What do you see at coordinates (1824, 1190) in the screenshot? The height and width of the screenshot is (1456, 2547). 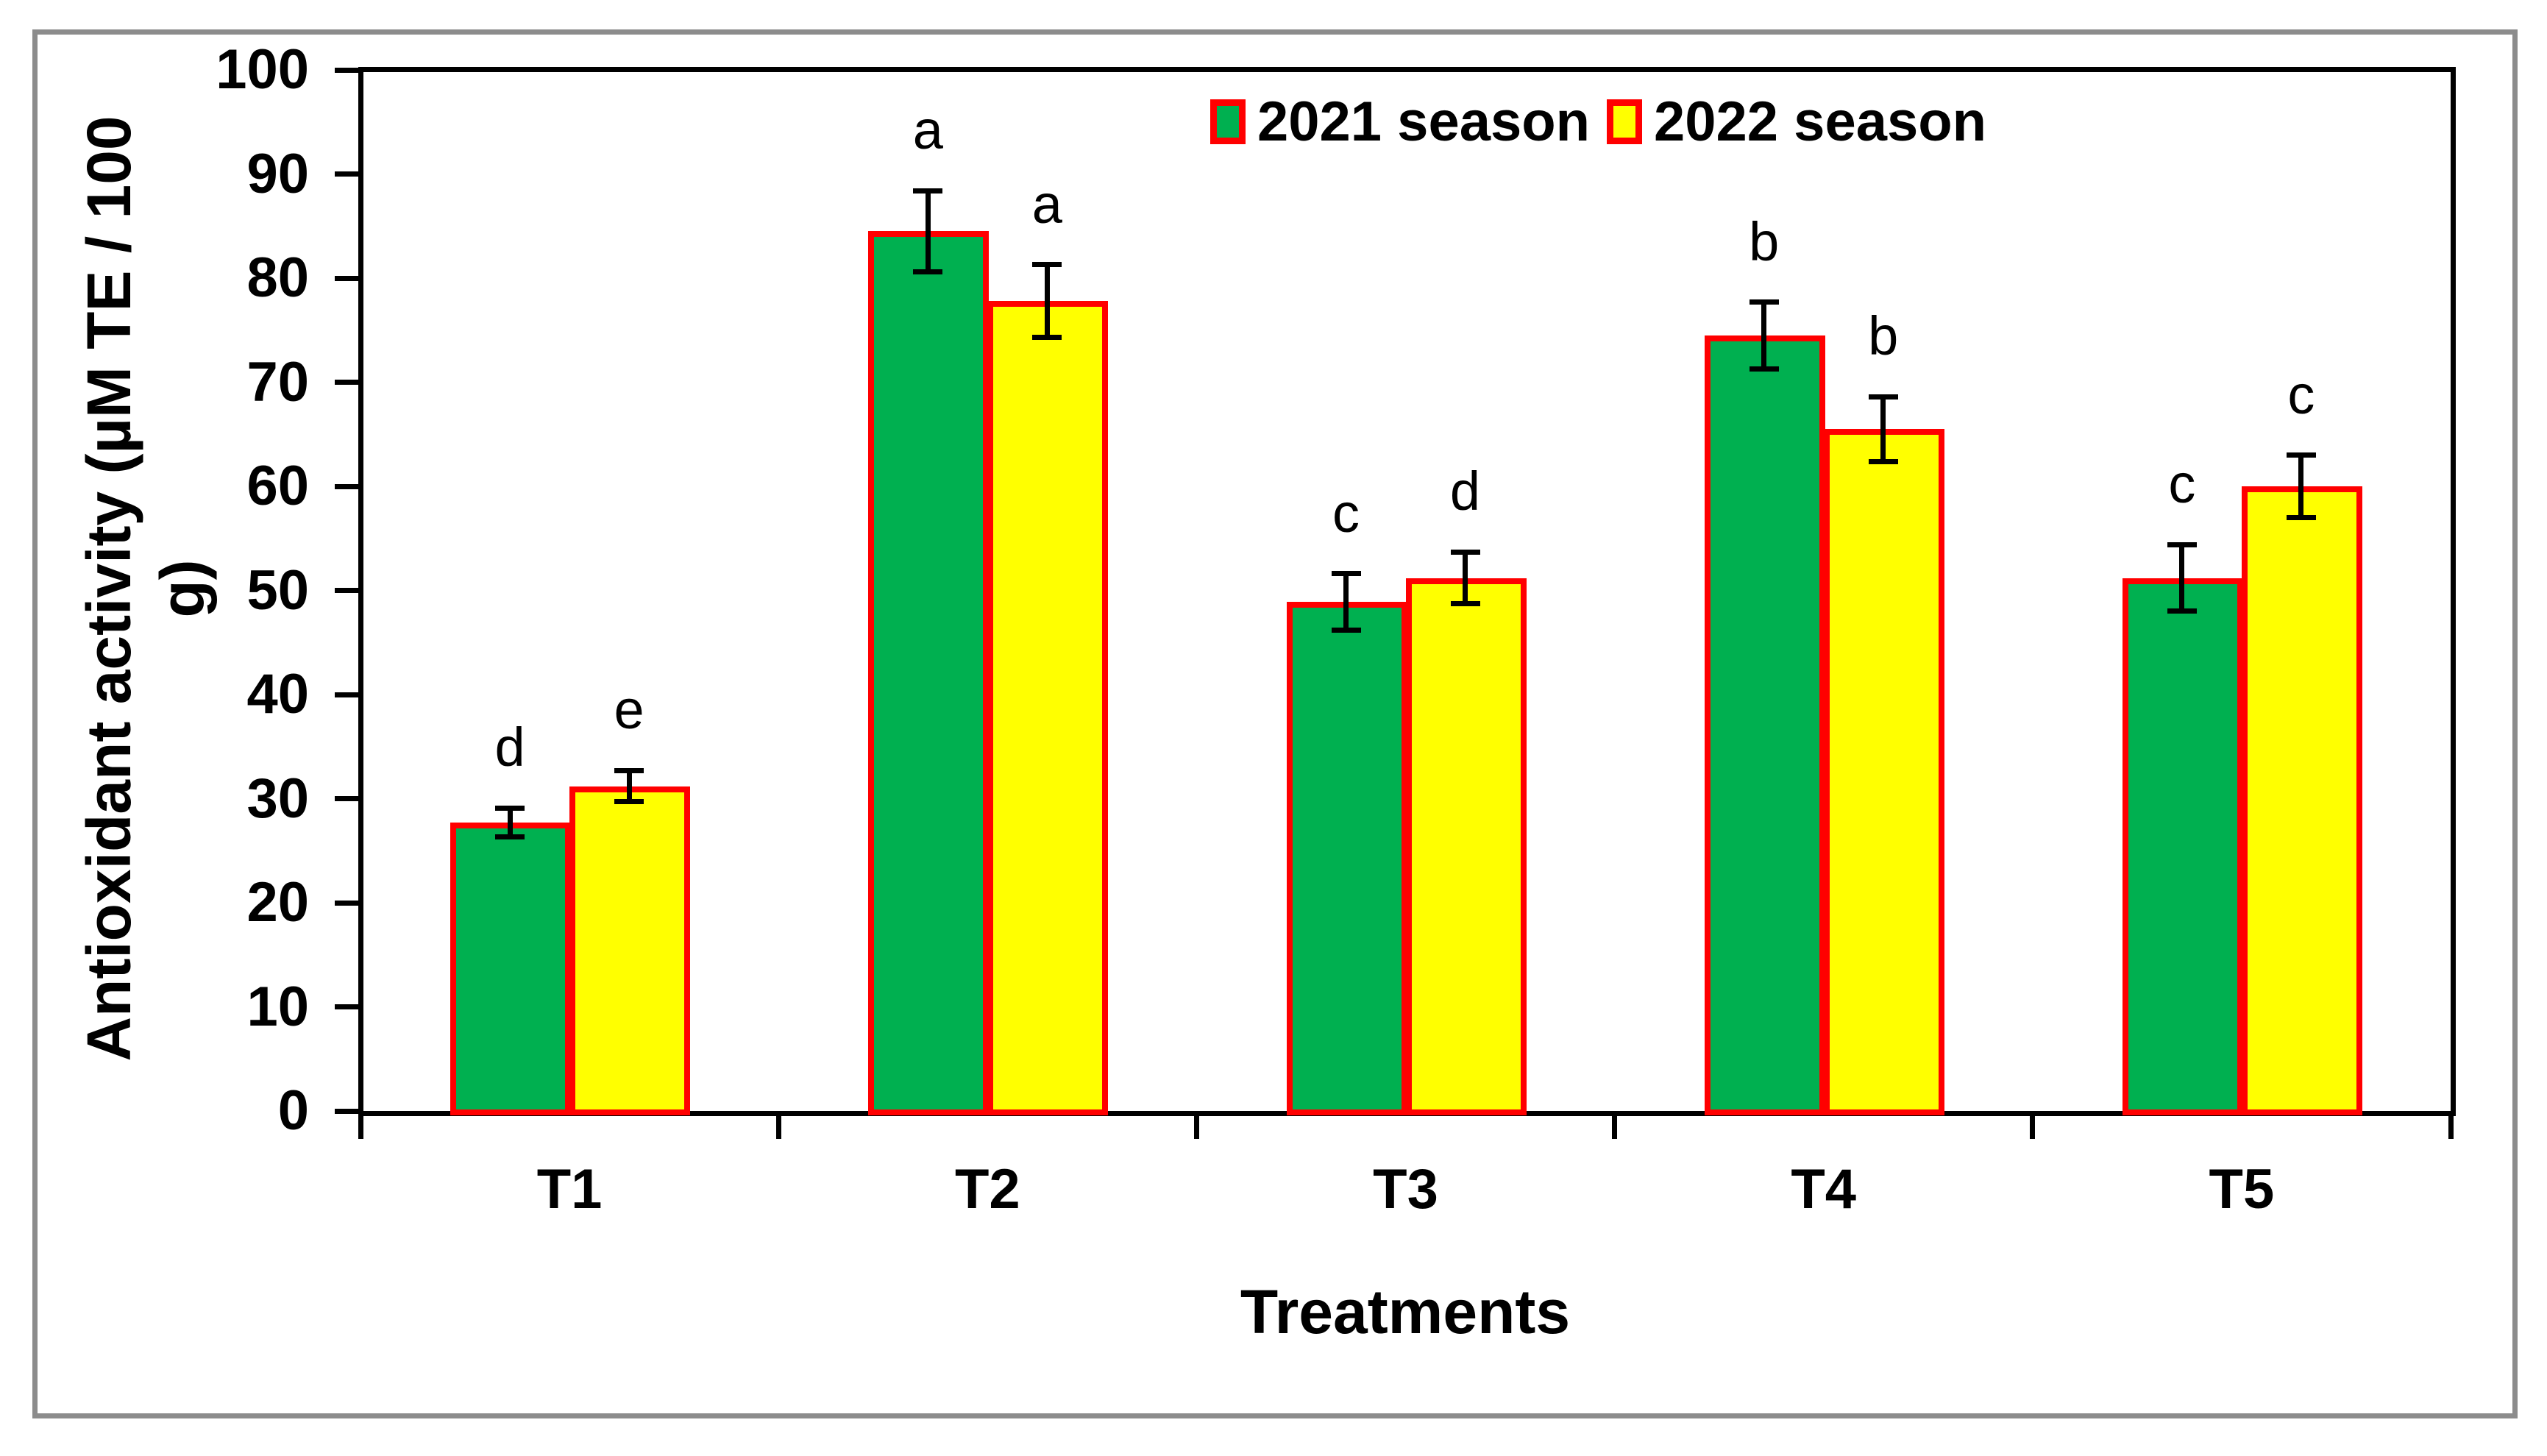 I see `x-category-label: T4` at bounding box center [1824, 1190].